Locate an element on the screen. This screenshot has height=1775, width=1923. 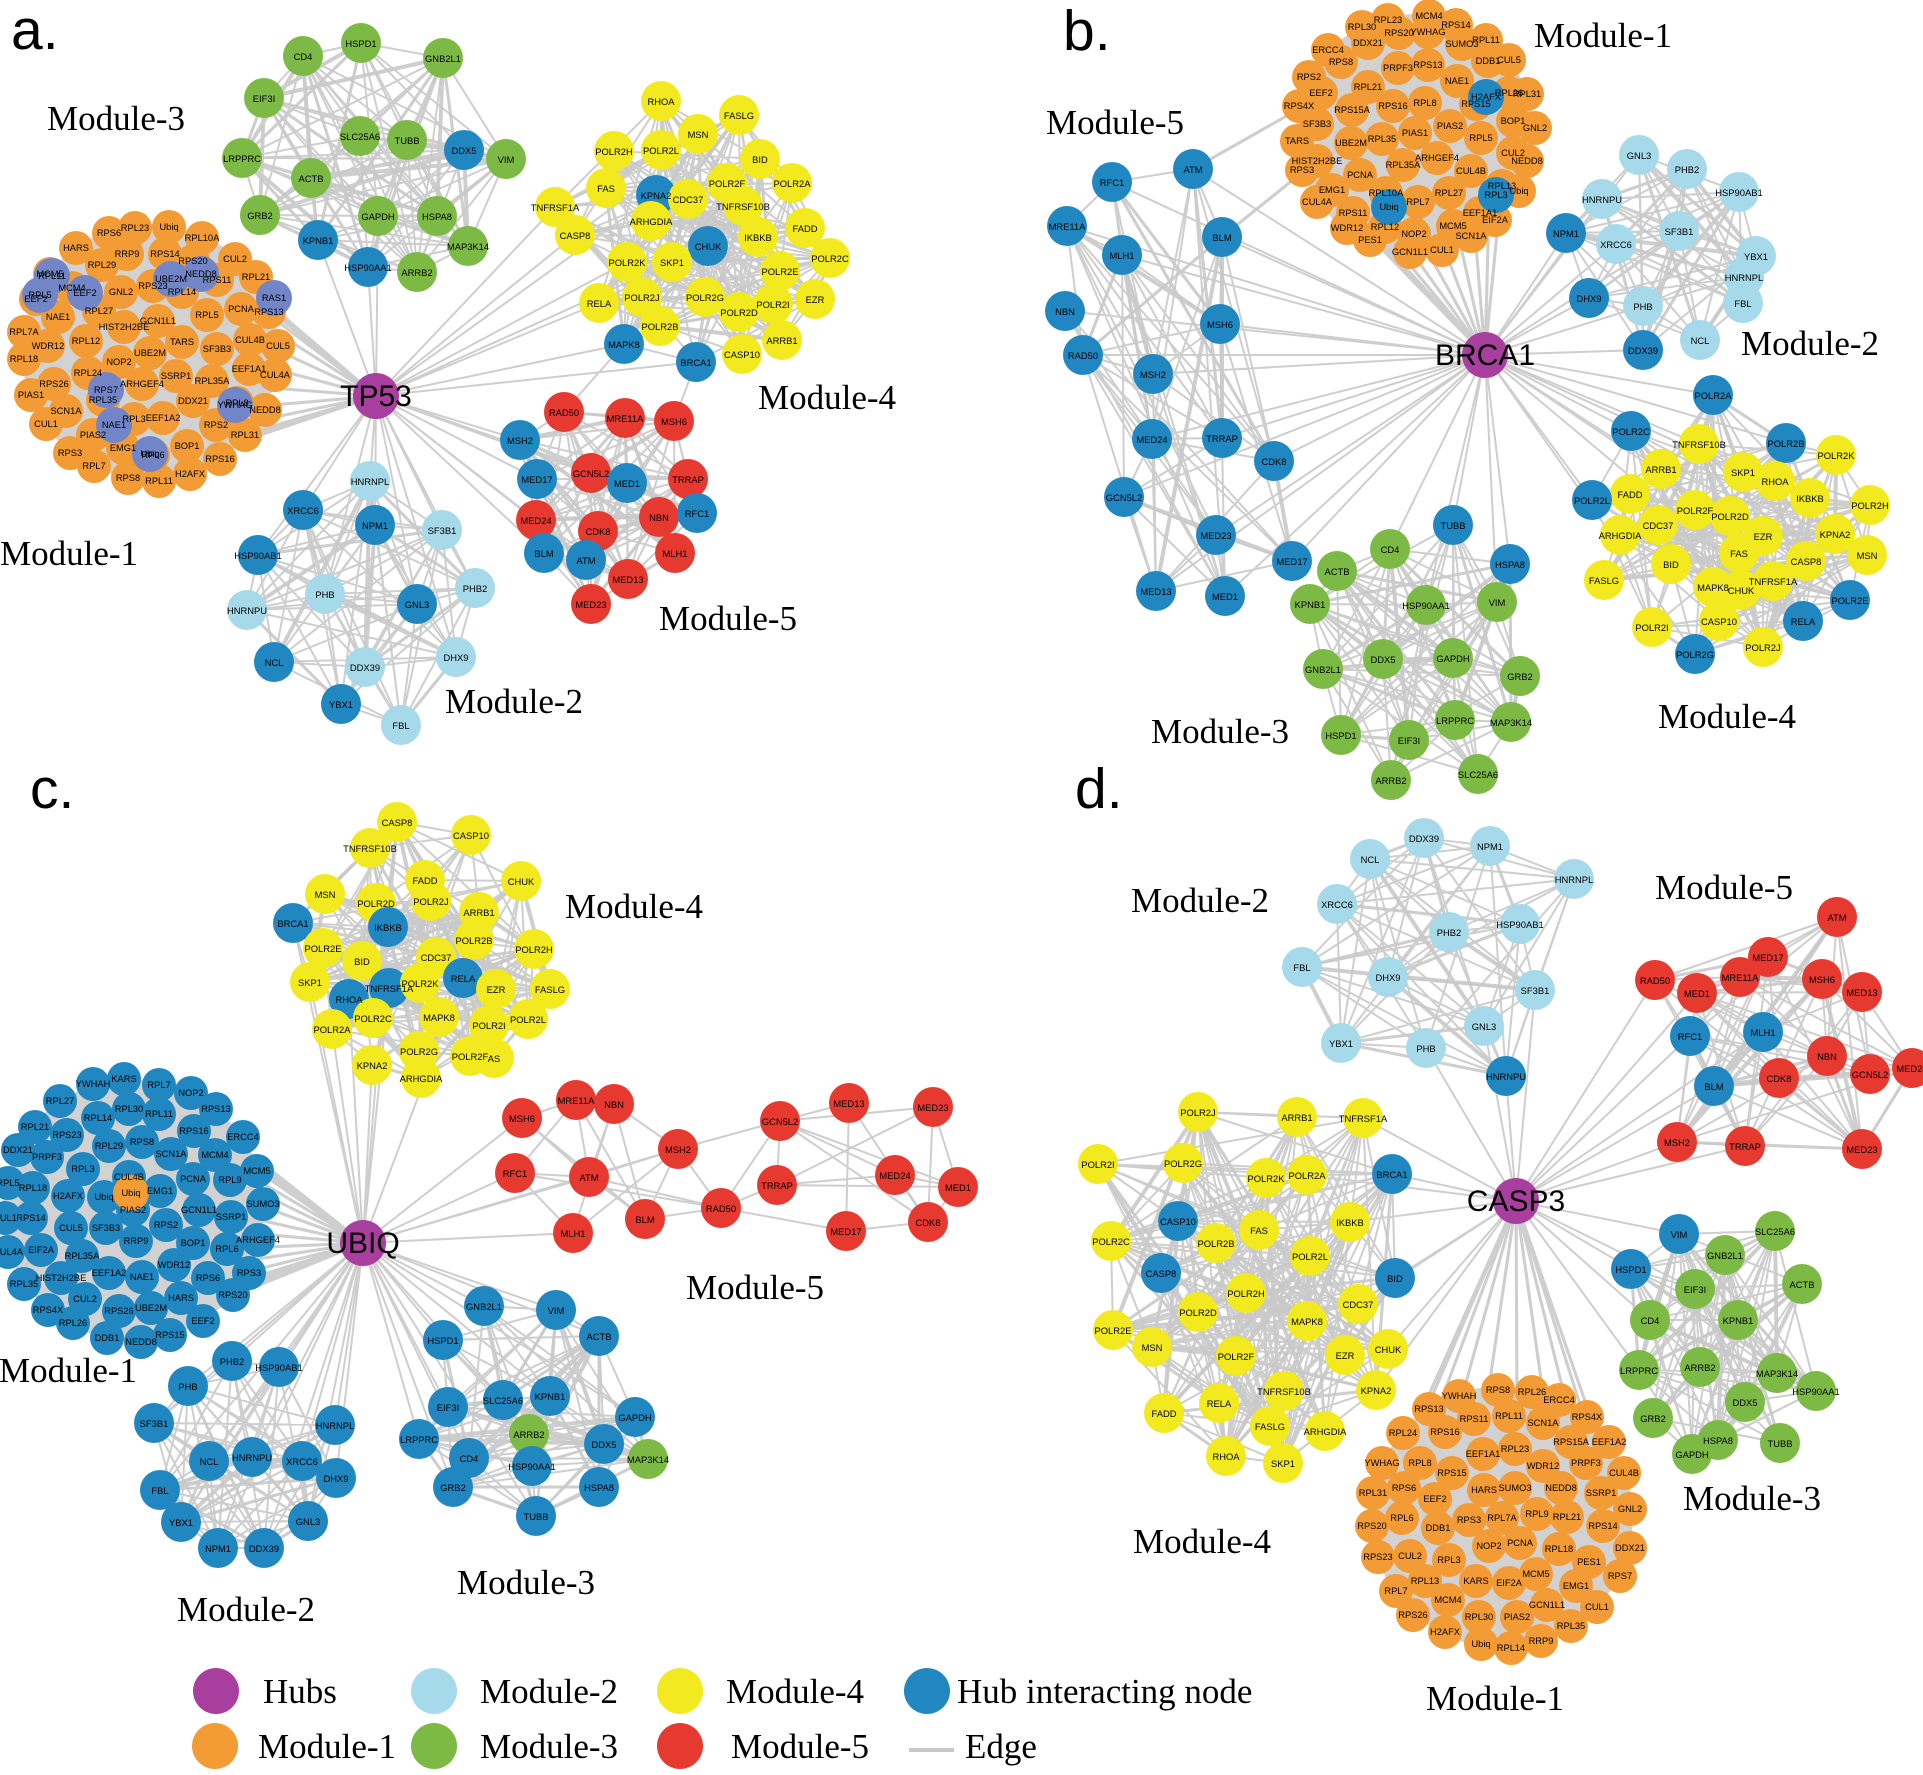
svg-text: UBE2M is located at coordinates (151, 1308).